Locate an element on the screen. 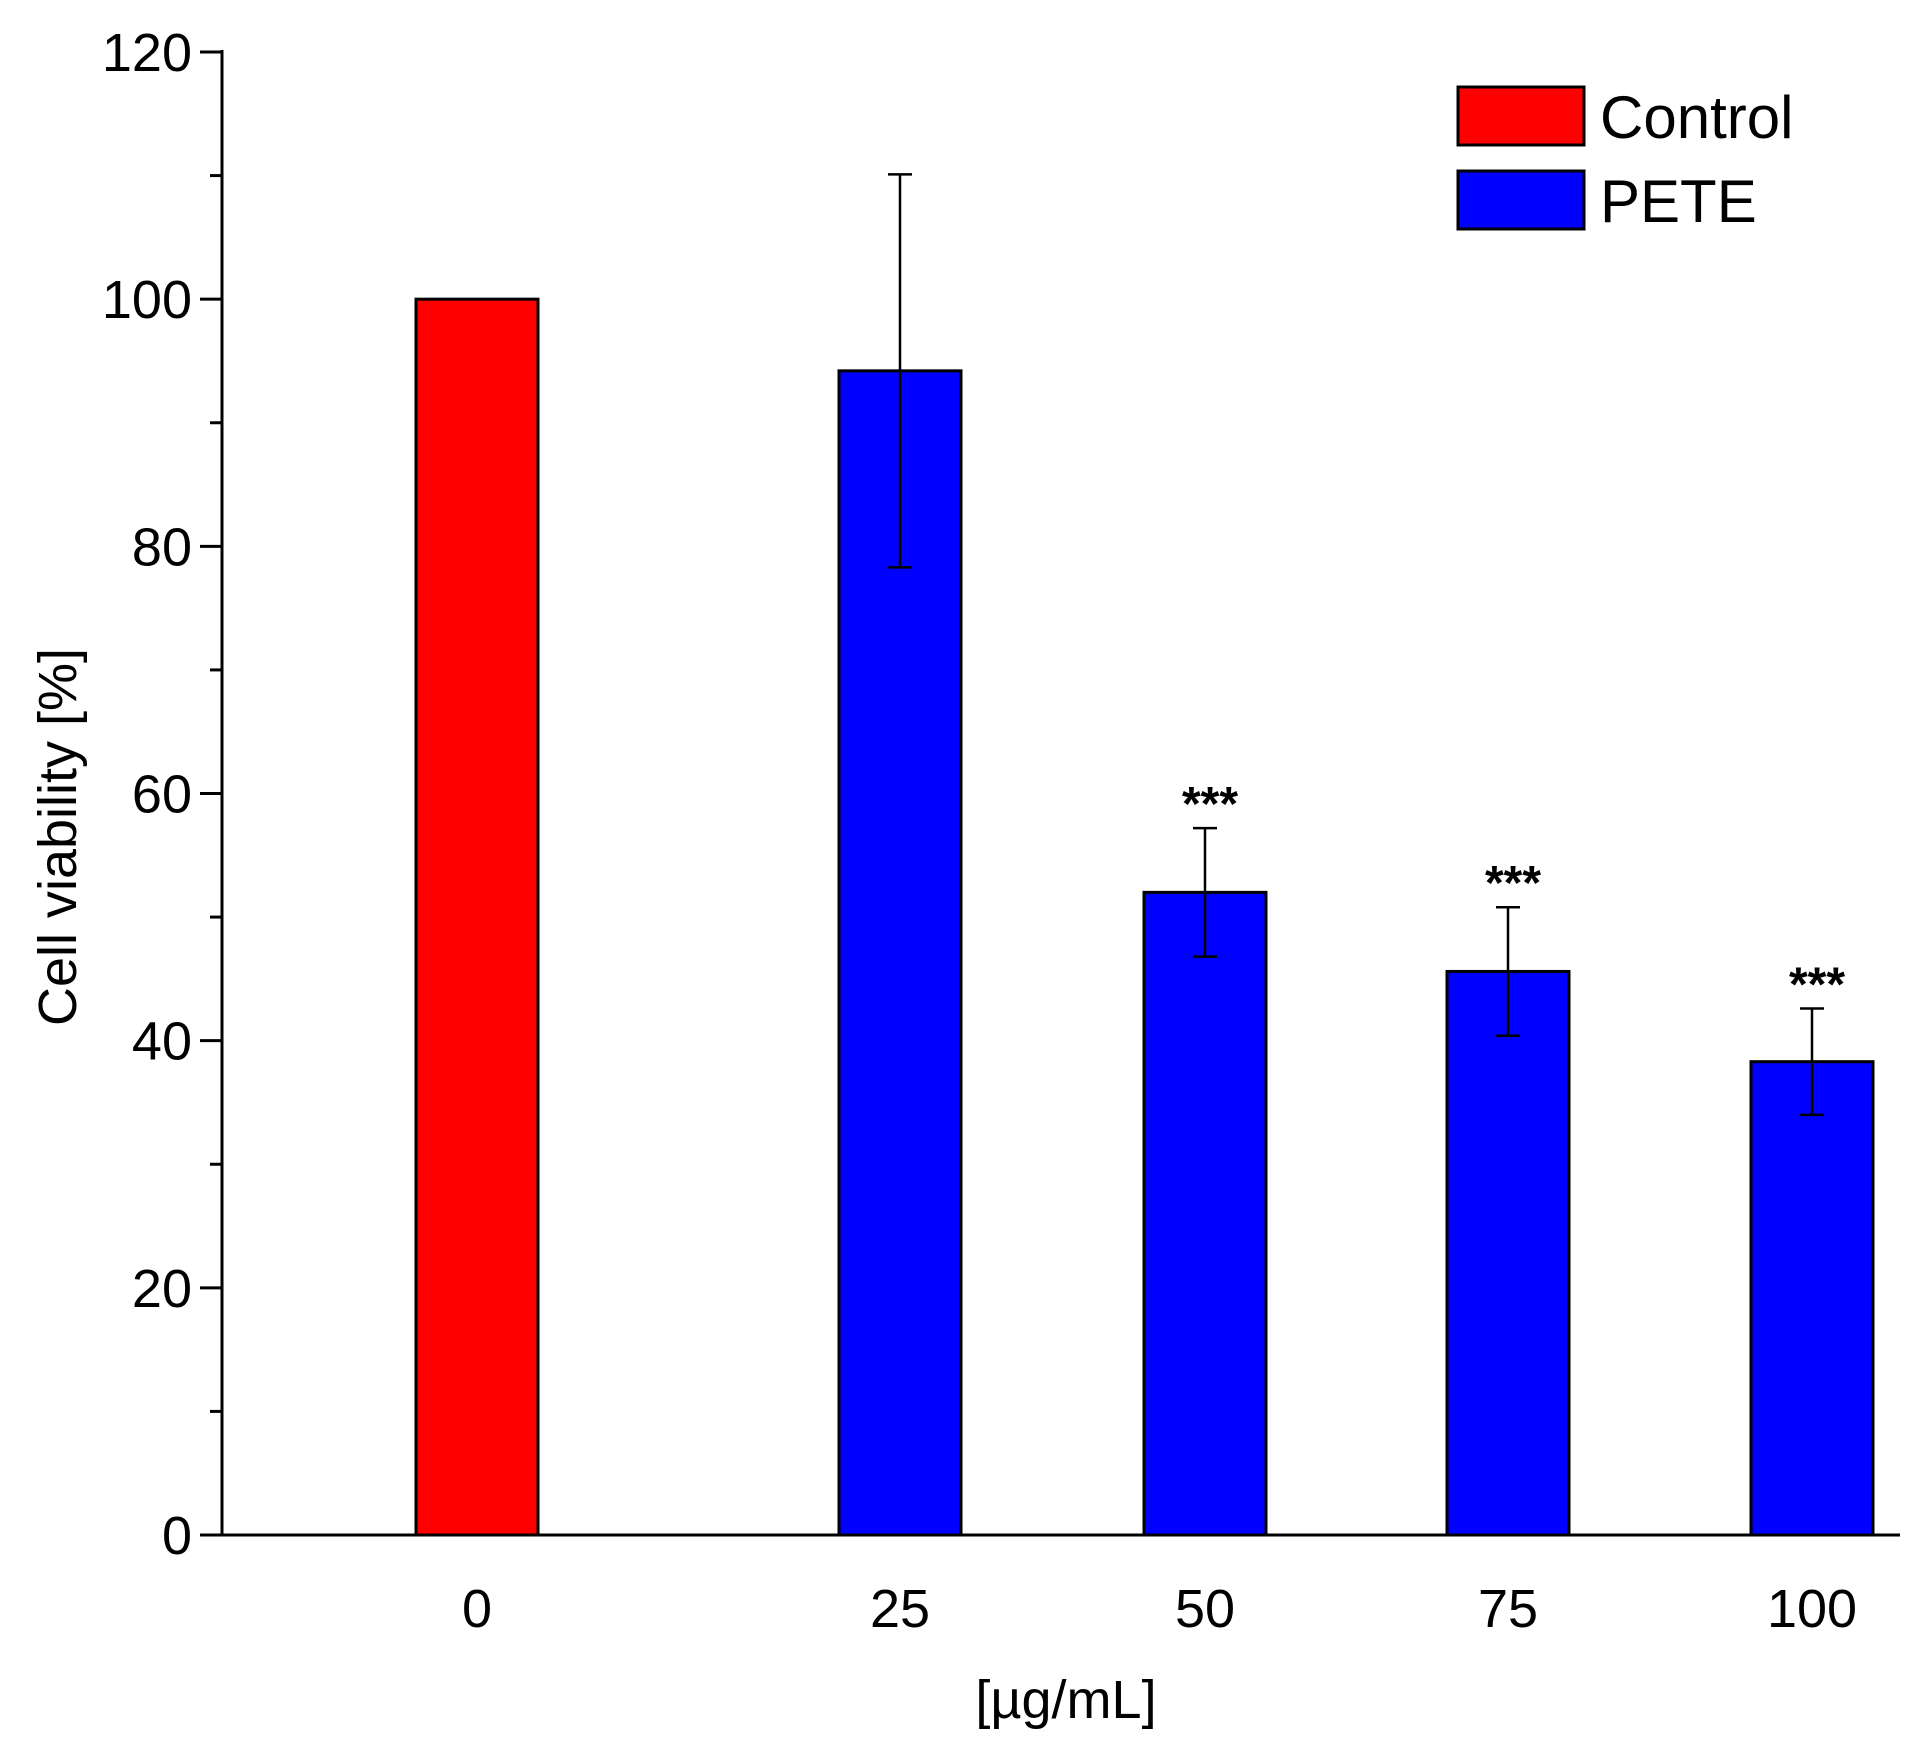  legend-item-pete: PETE is located at coordinates (1606, 201).